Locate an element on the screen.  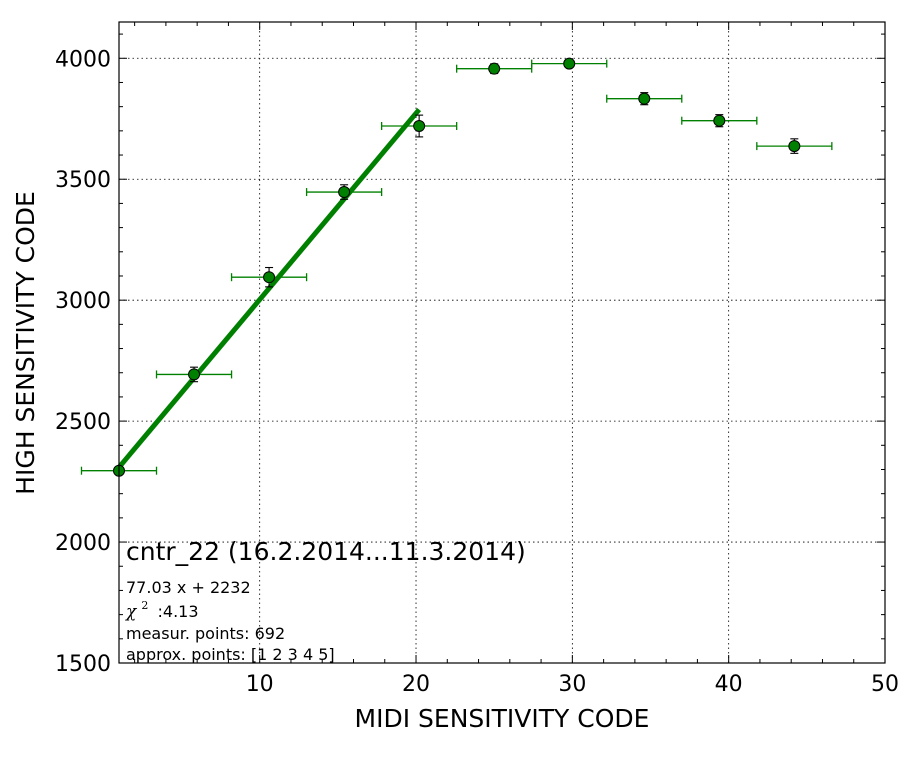
annotation-chi-line: χ 2 :4.13 is located at coordinates (162, 608).